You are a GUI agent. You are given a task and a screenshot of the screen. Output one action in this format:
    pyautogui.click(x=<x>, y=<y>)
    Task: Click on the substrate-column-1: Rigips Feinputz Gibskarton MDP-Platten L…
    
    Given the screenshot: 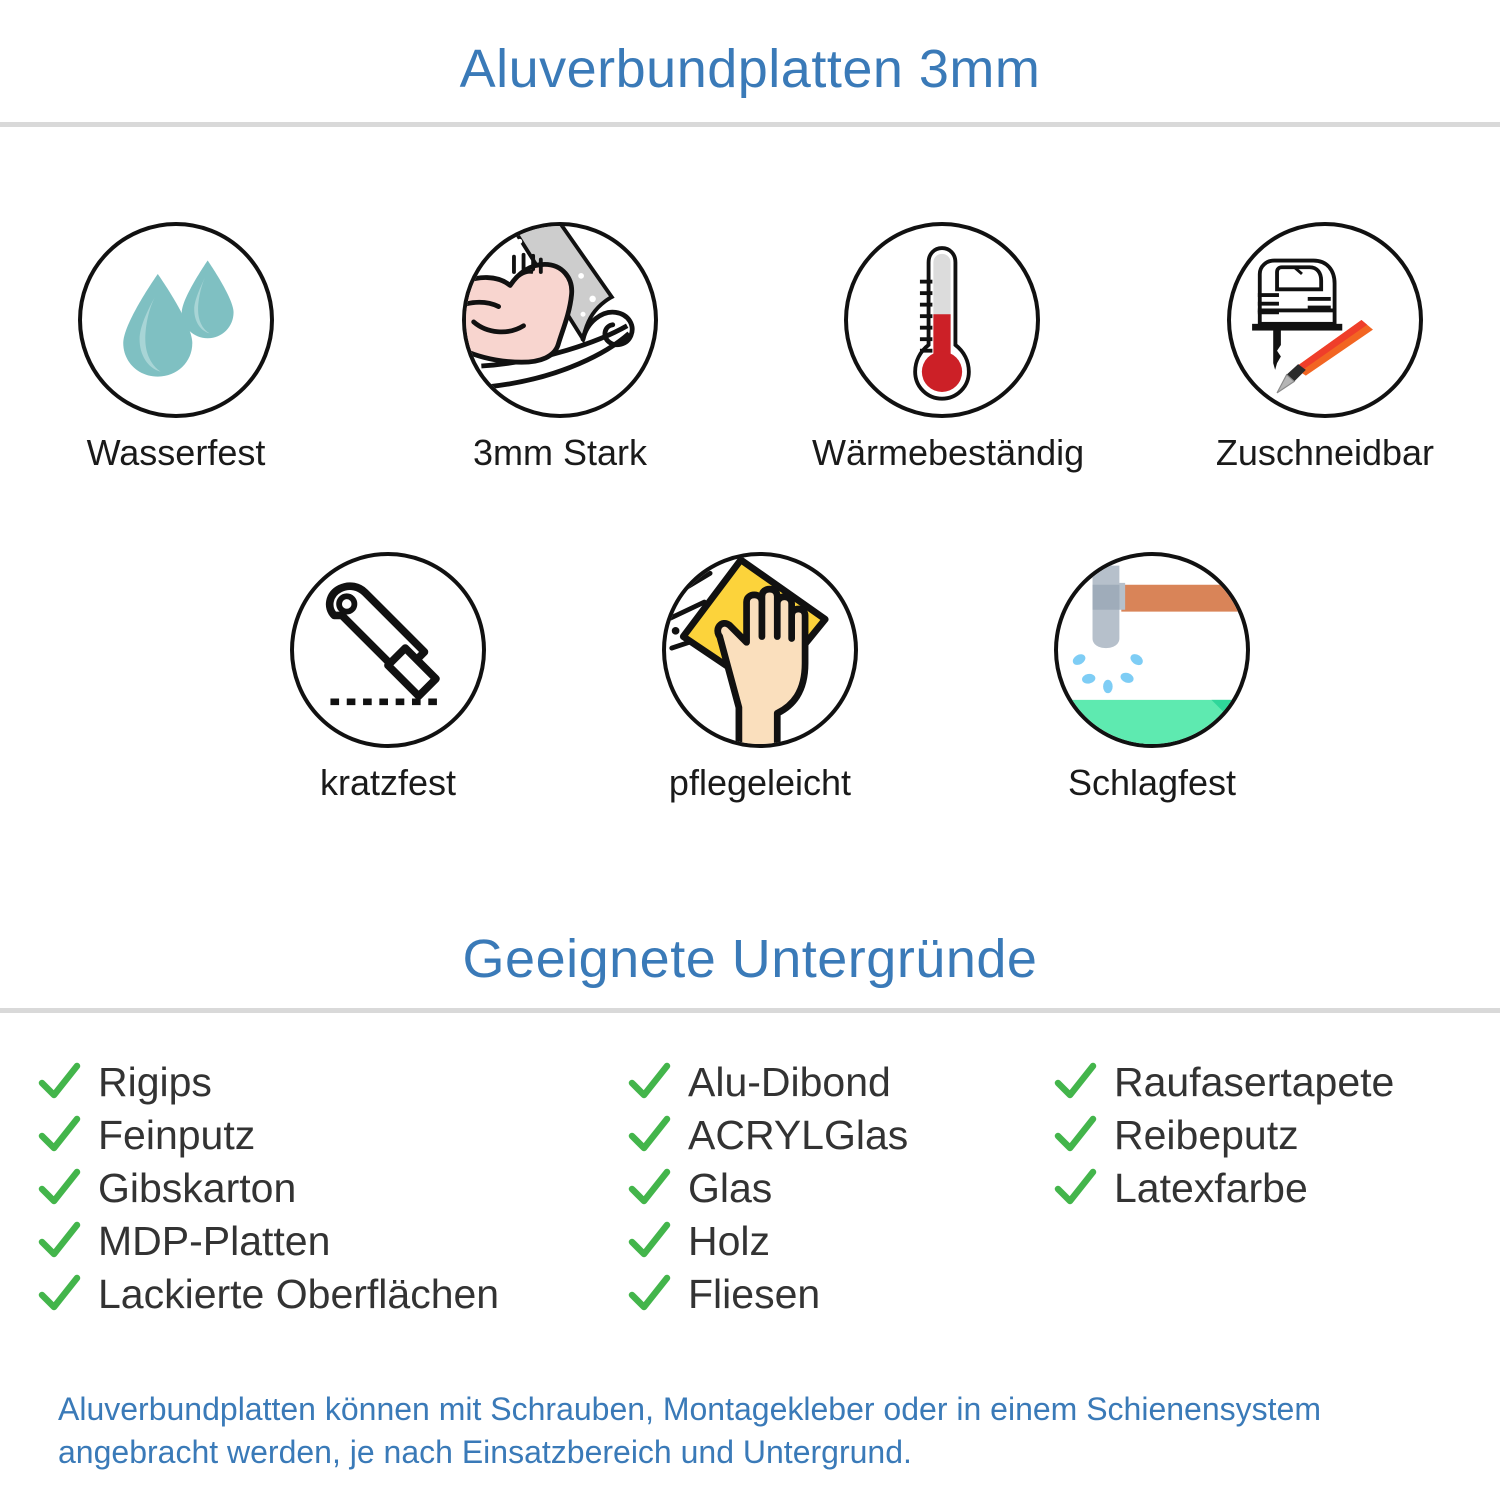 What is the action you would take?
    pyautogui.click(x=267, y=1188)
    